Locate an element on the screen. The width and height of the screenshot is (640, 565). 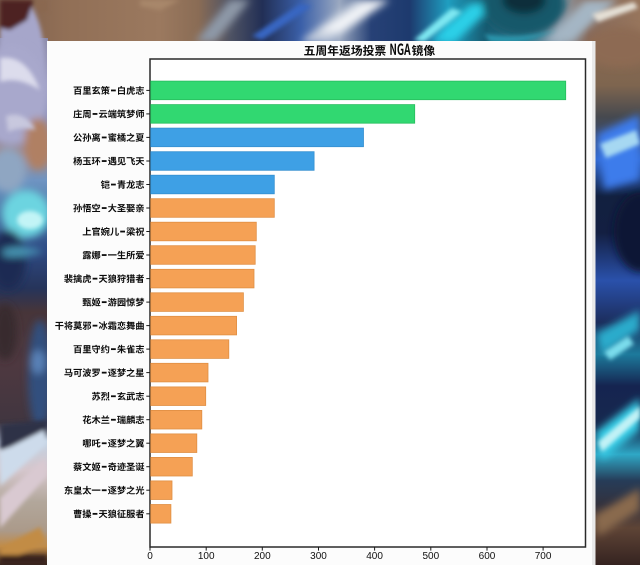
svg-text: 100 is located at coordinates (206, 556).